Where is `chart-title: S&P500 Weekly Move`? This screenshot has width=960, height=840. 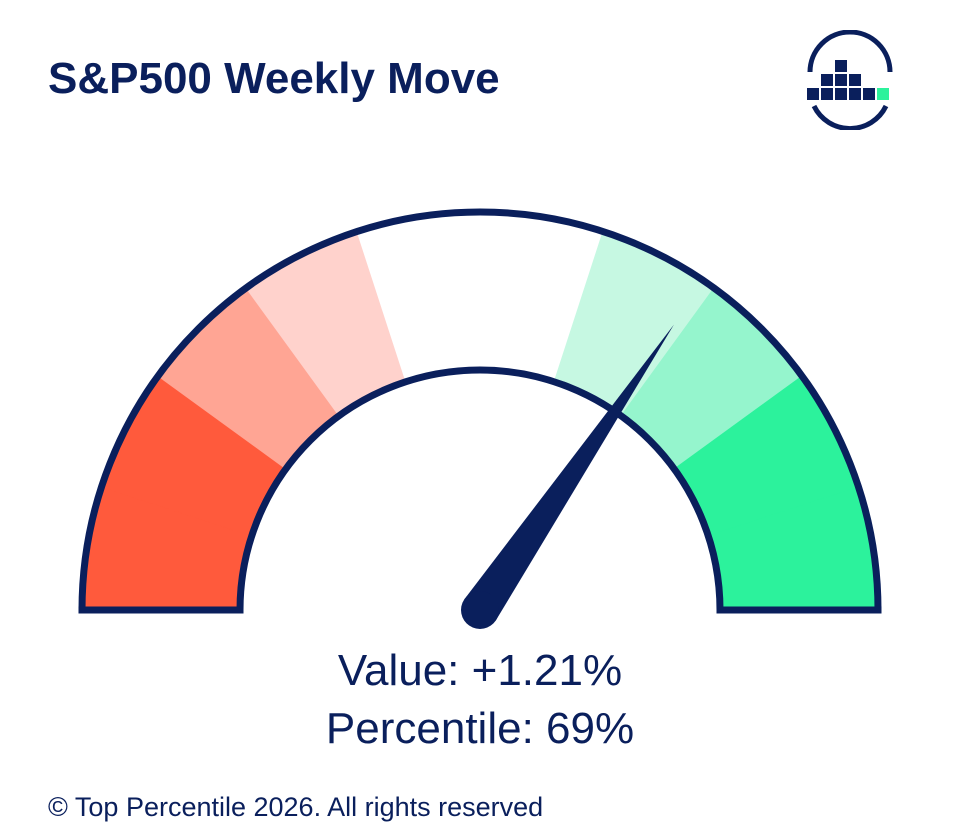 chart-title: S&P500 Weekly Move is located at coordinates (274, 78).